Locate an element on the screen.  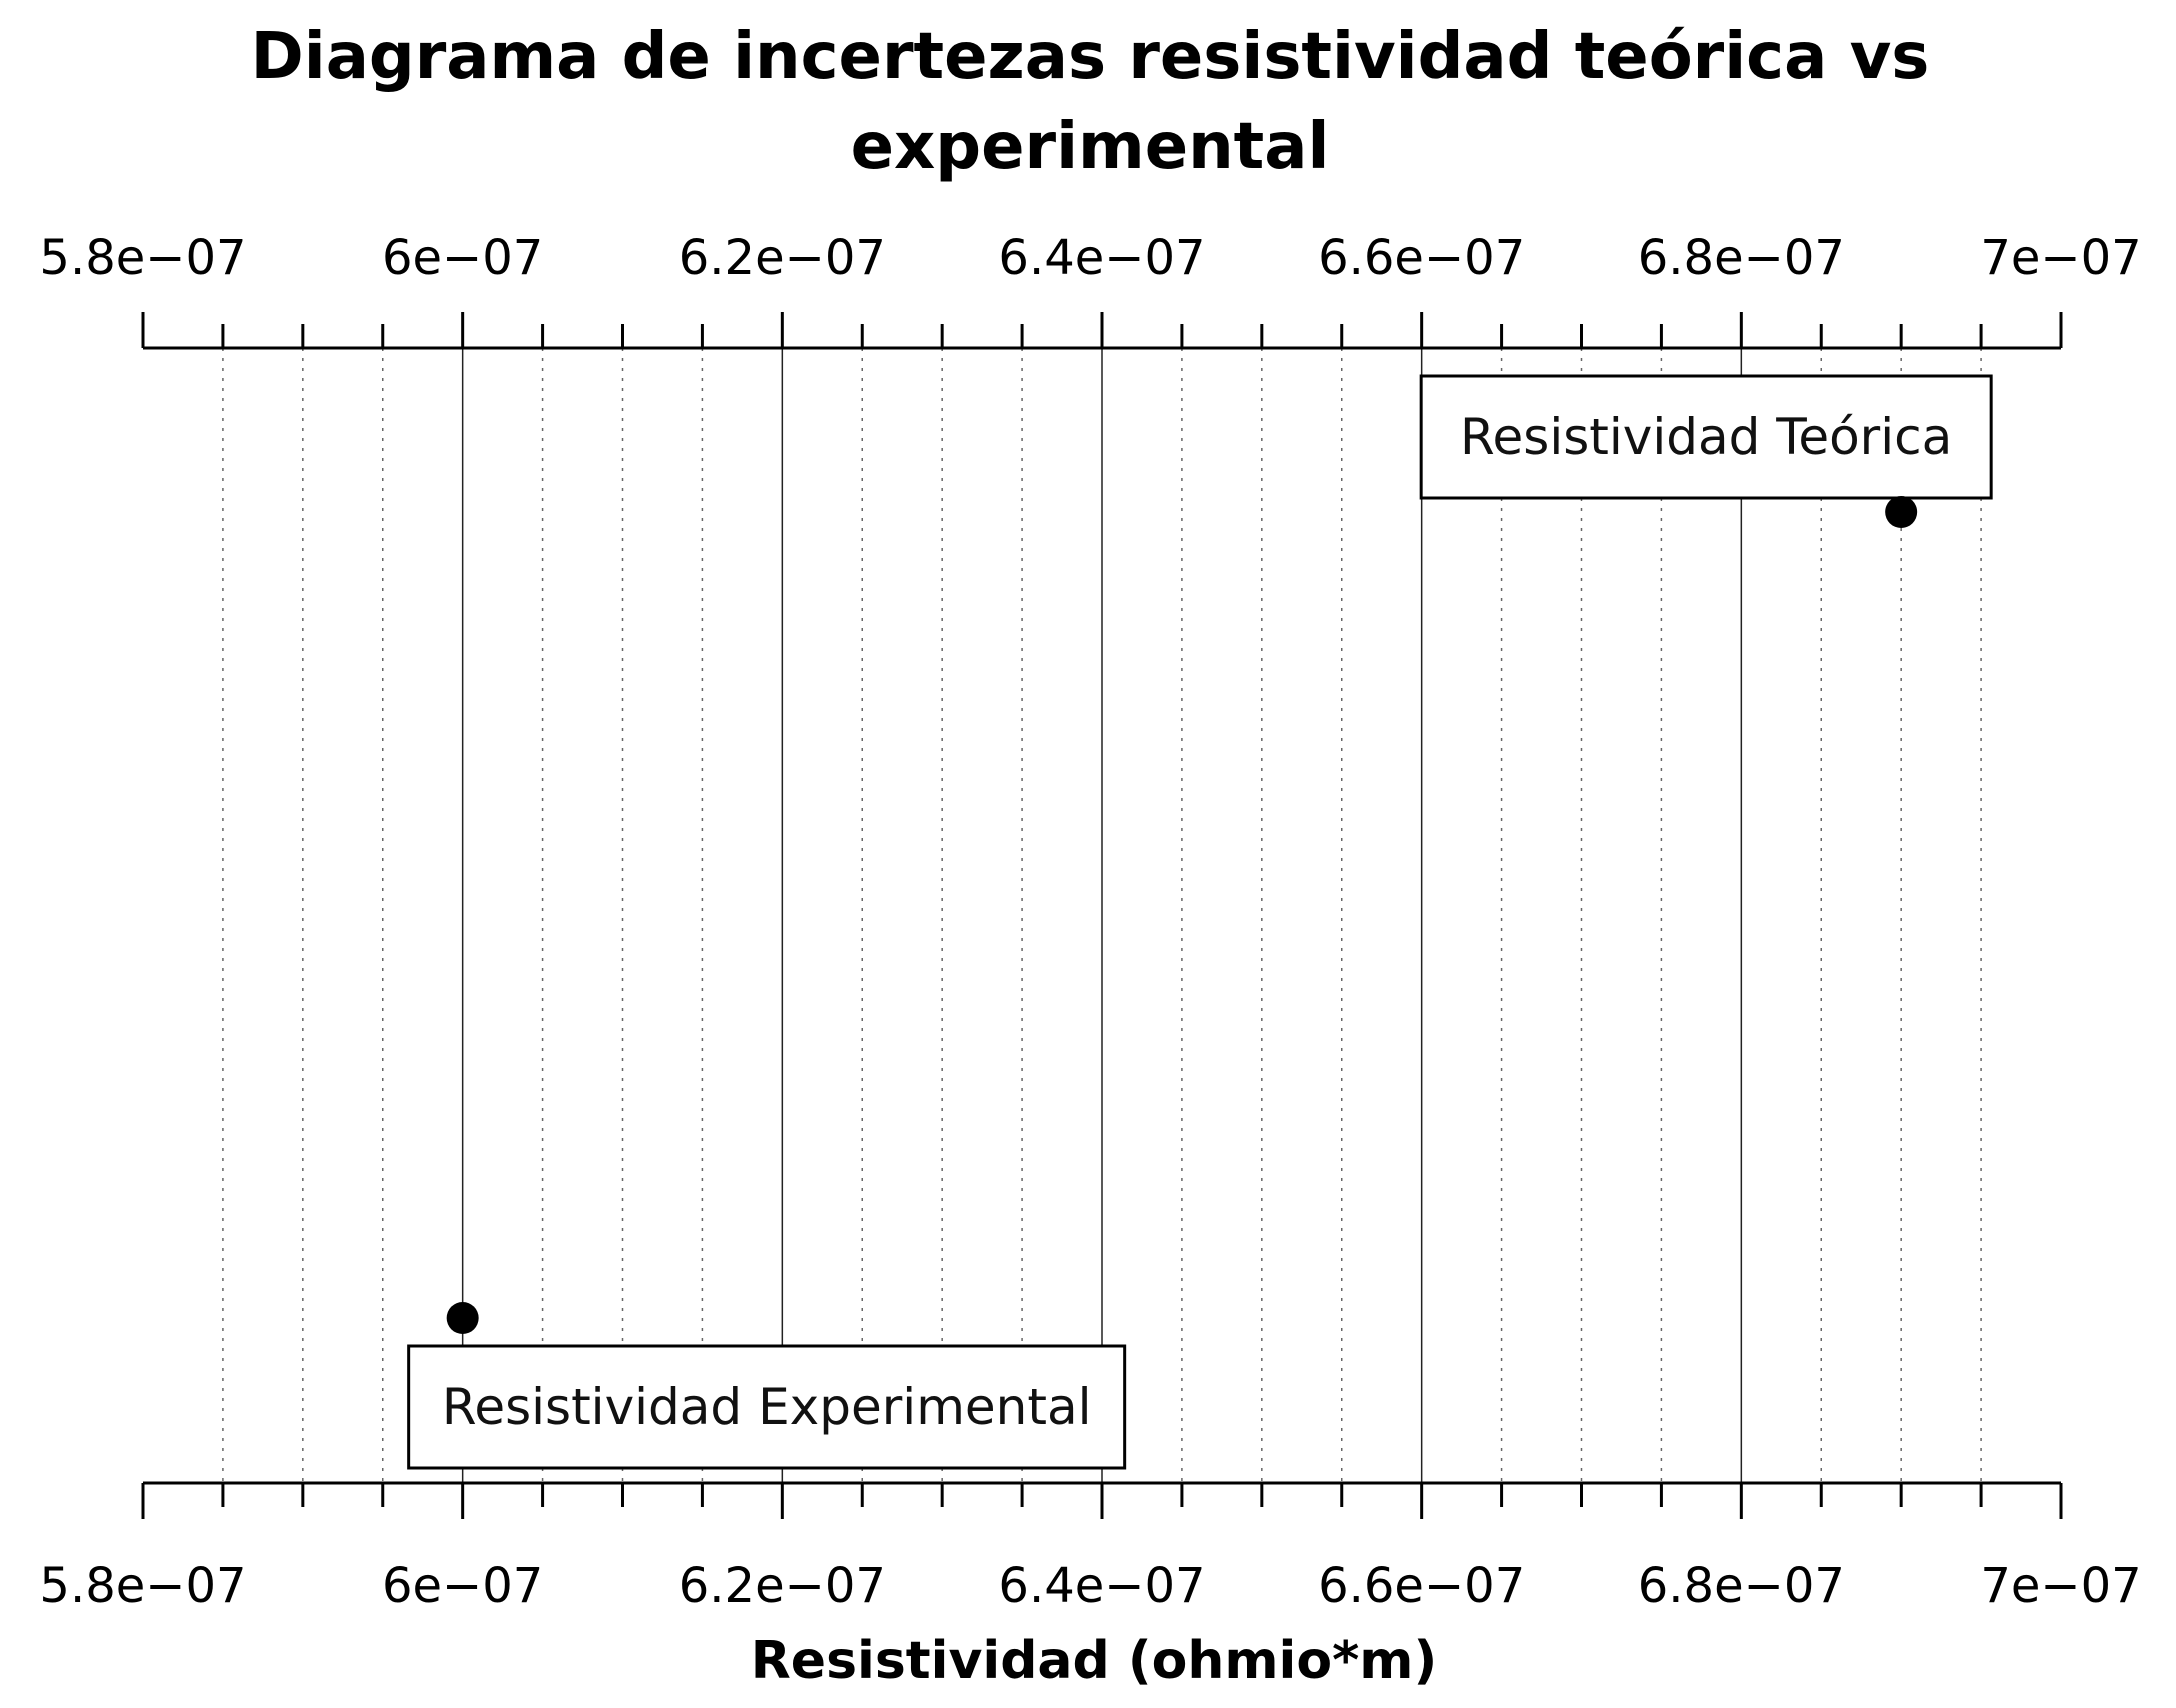
annotation-label: Resistividad Teórica is located at coordinates (1706, 437).